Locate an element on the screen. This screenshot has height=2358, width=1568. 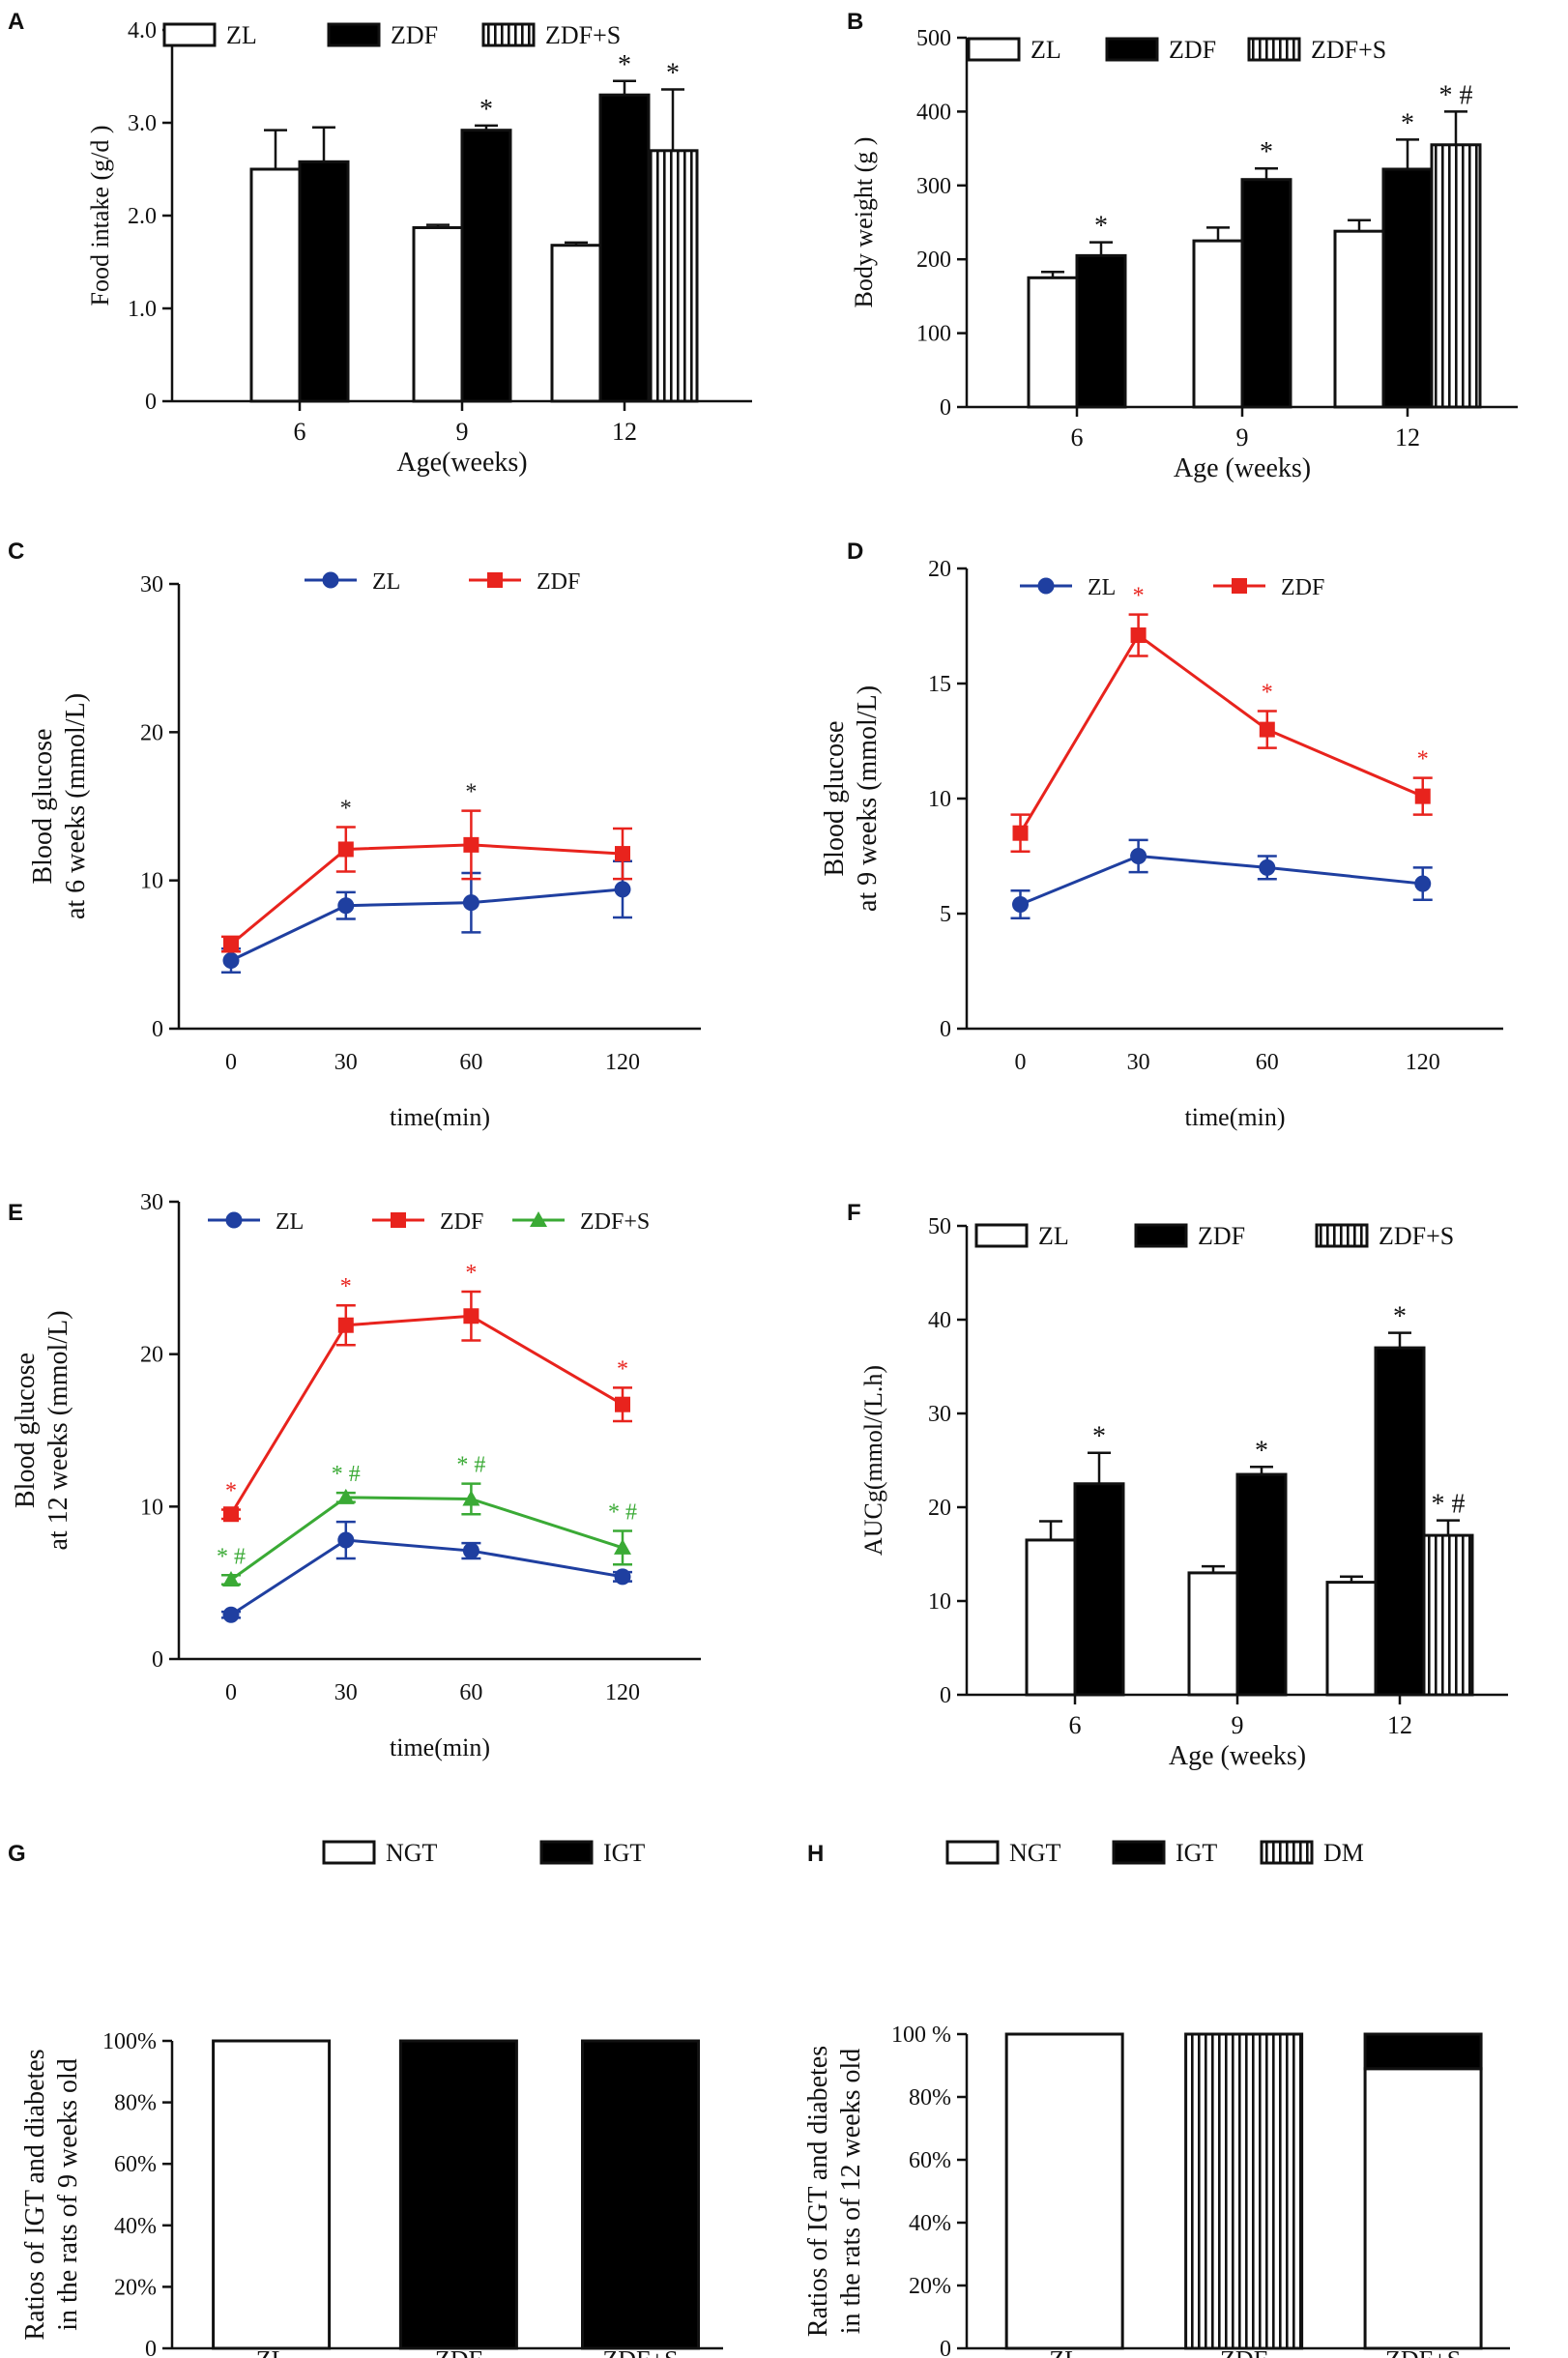
y-tick-label: 4.0 is located at coordinates (142, 31).